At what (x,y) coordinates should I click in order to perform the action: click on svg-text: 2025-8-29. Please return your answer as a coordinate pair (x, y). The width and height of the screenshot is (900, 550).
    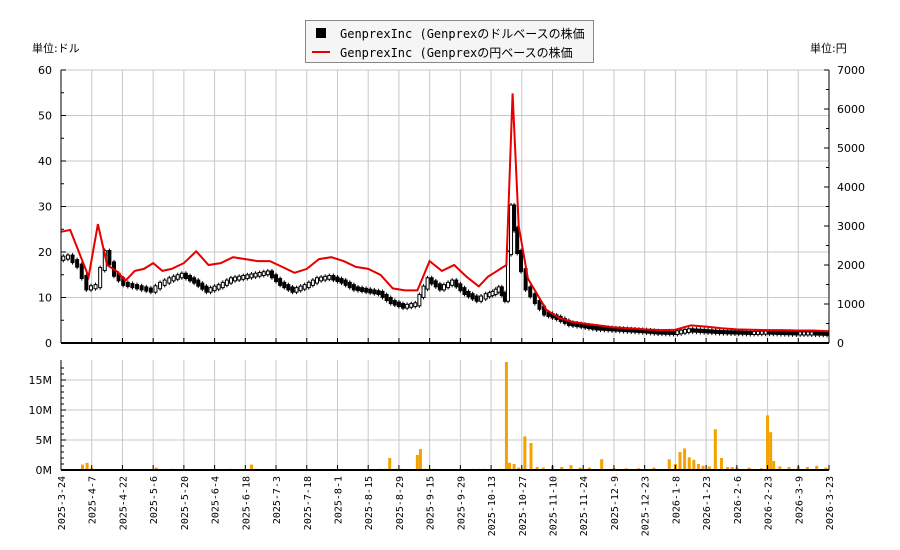
    Looking at the image, I should click on (400, 503).